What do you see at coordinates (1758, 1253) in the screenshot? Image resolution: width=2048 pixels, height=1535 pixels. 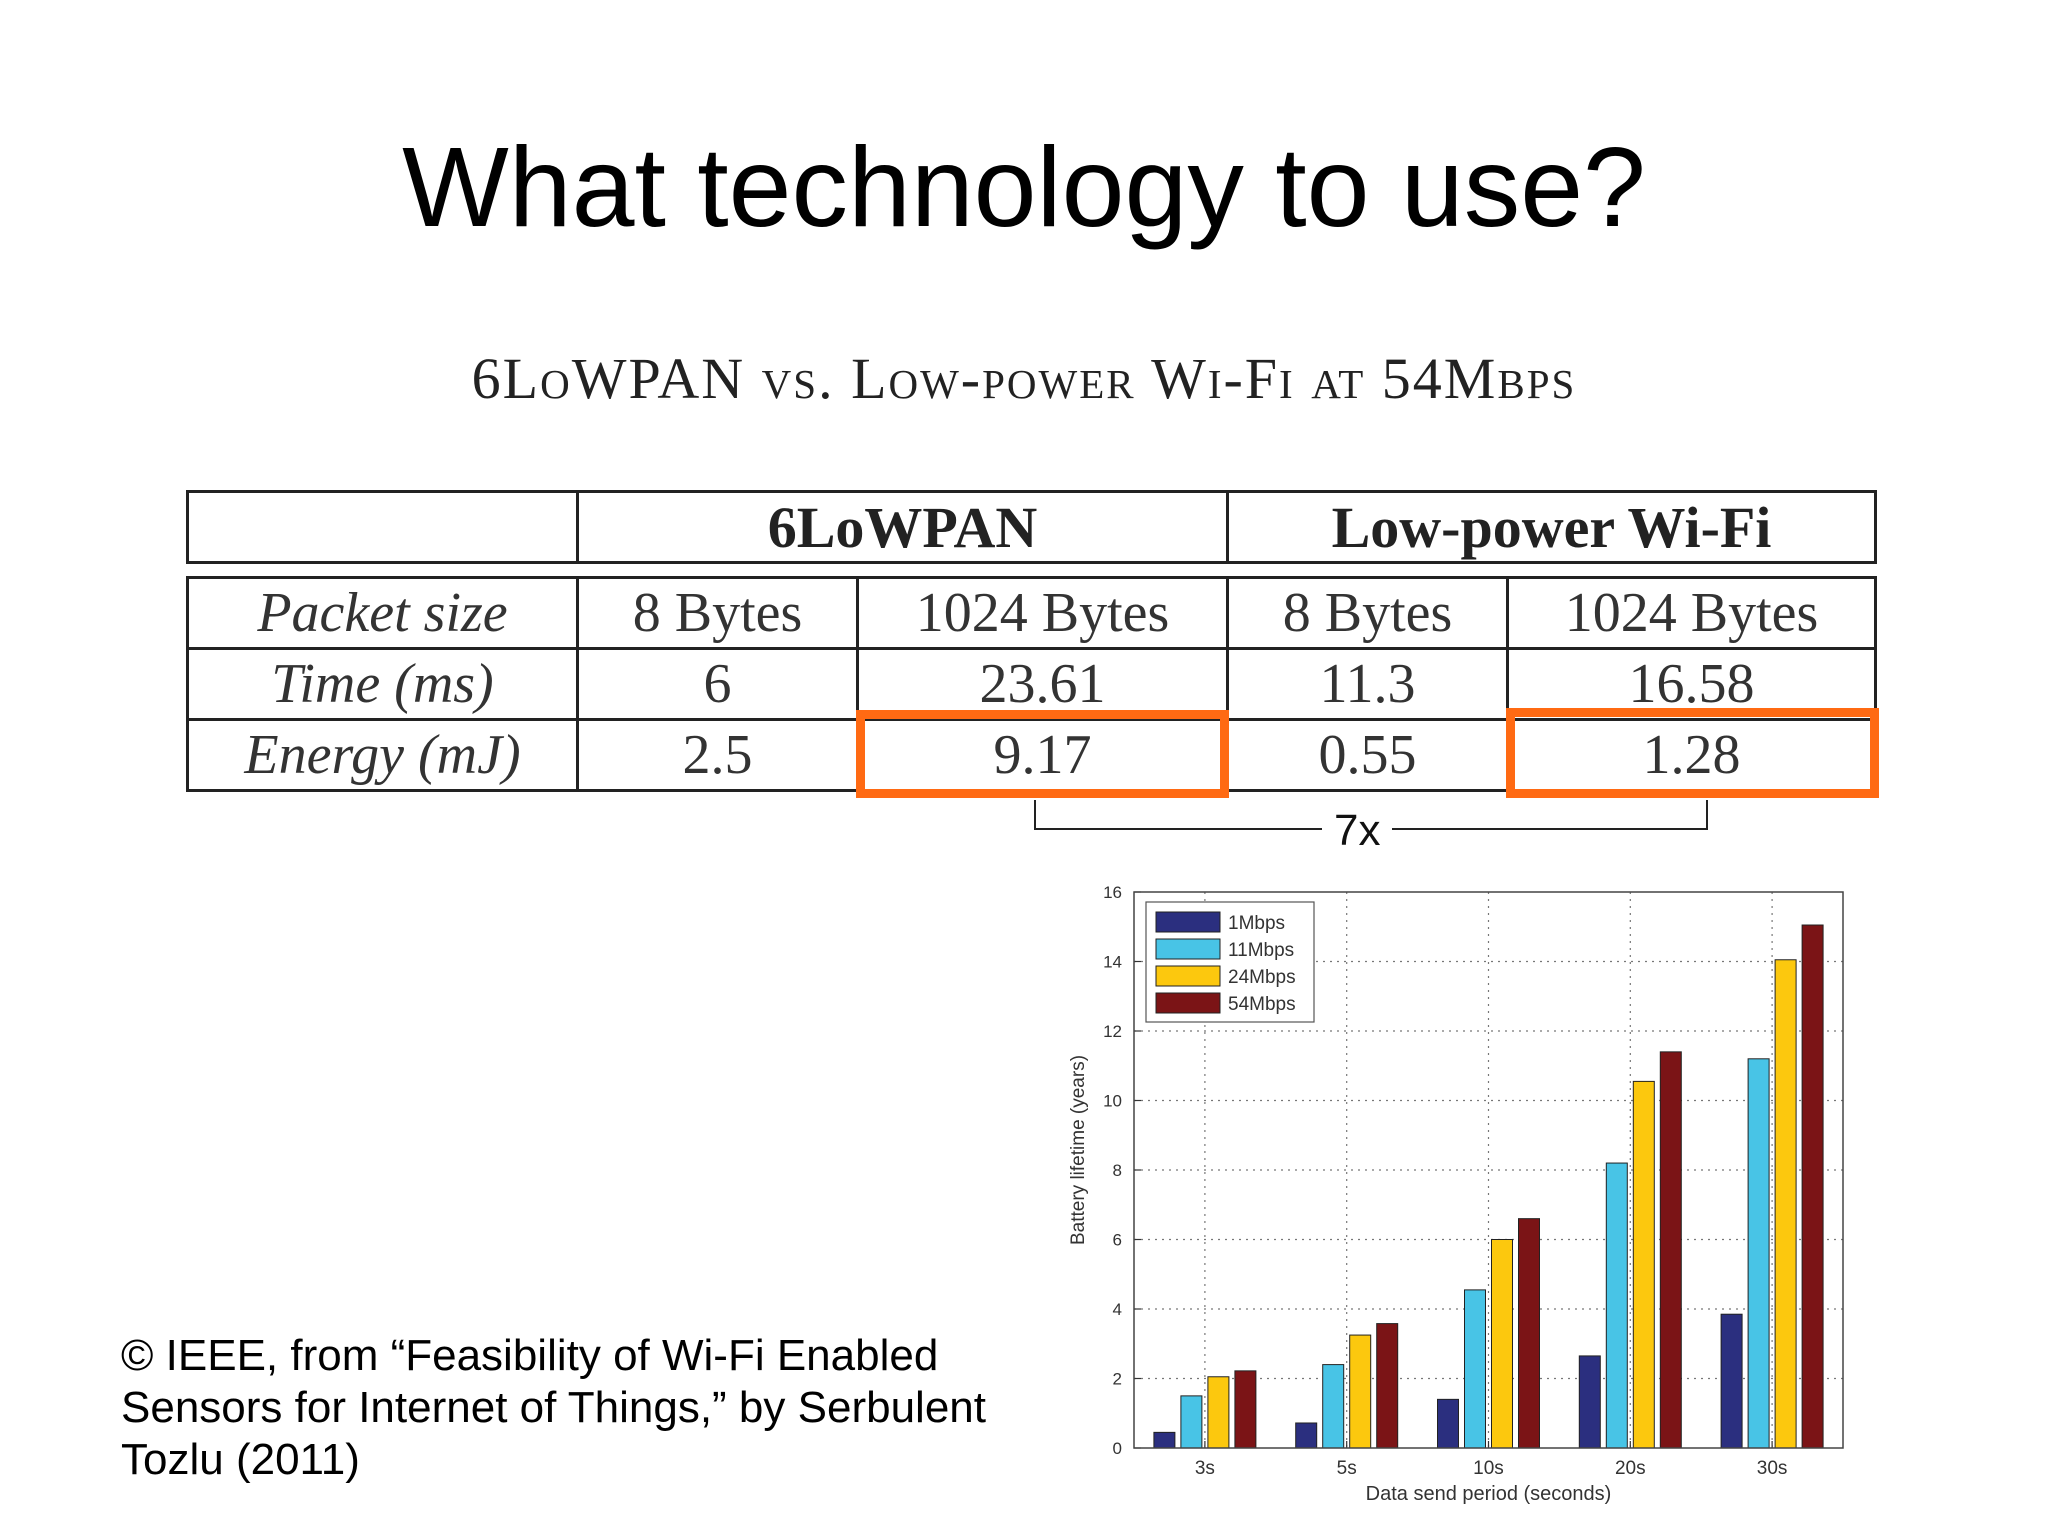 I see `bar-11mbps-30s` at bounding box center [1758, 1253].